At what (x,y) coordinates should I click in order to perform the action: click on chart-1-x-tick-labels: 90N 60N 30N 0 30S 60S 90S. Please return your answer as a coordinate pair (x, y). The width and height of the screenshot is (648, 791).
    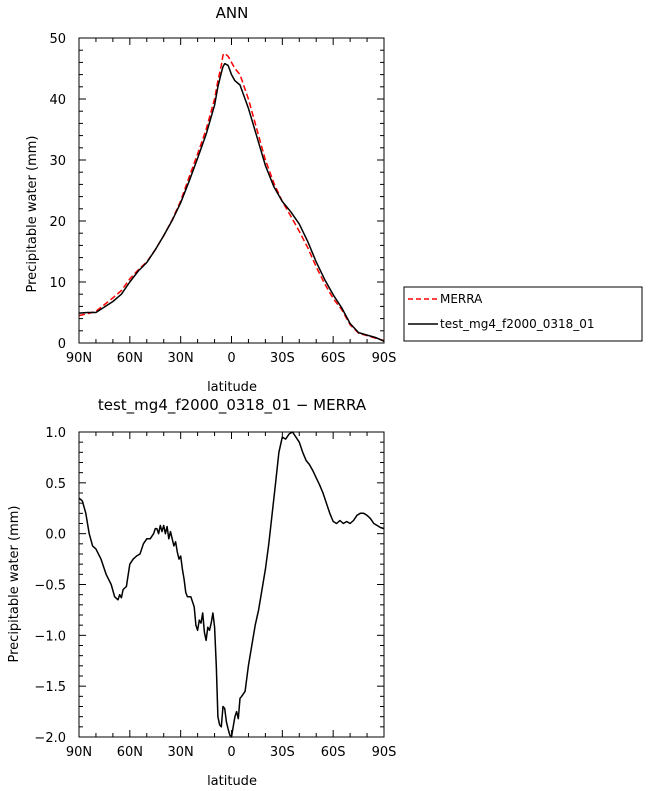
    Looking at the image, I should click on (231, 358).